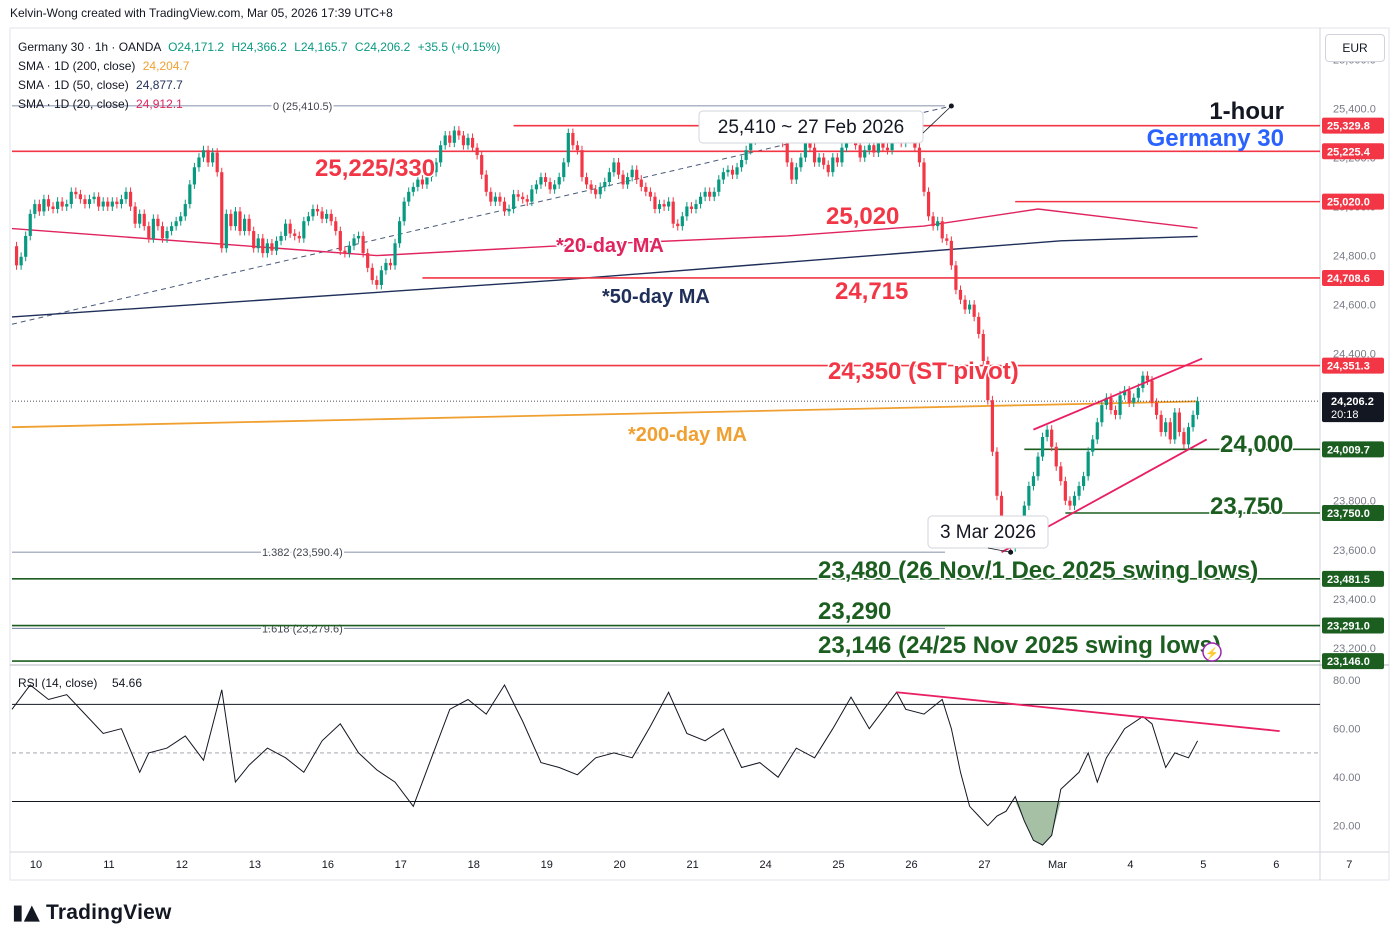 The width and height of the screenshot is (1400, 950). Describe the element at coordinates (109, 912) in the screenshot. I see `logo-text: TradingView` at that location.